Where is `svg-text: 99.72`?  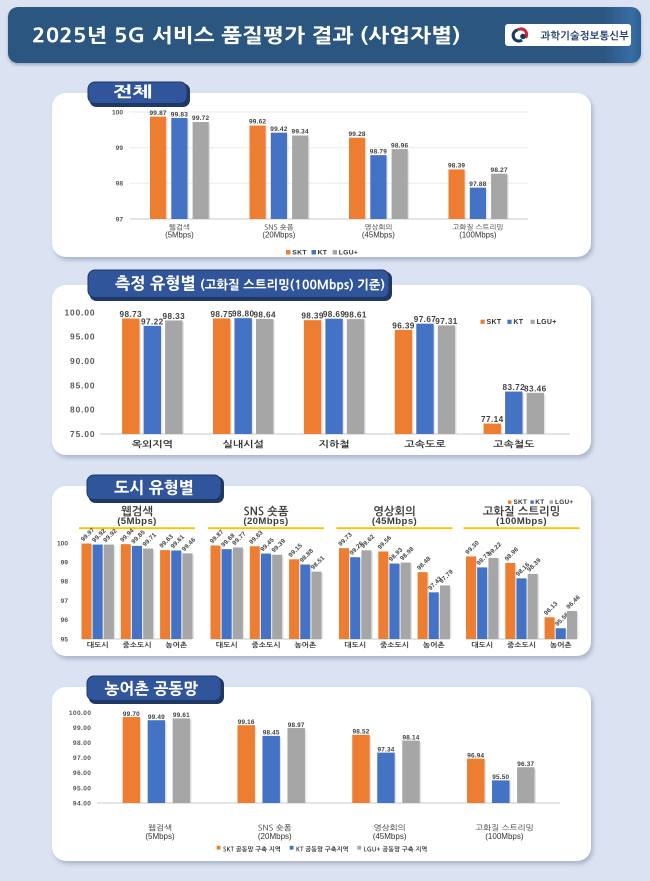
svg-text: 99.72 is located at coordinates (200, 118).